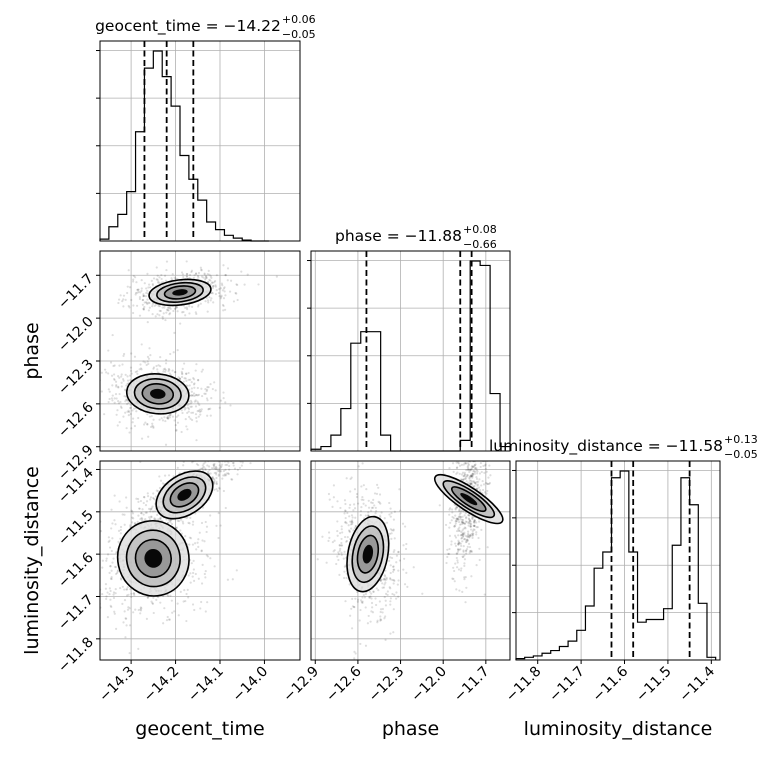 This screenshot has width=760, height=760. I want to click on histogram-panel-geocent_time, so click(198, 141).